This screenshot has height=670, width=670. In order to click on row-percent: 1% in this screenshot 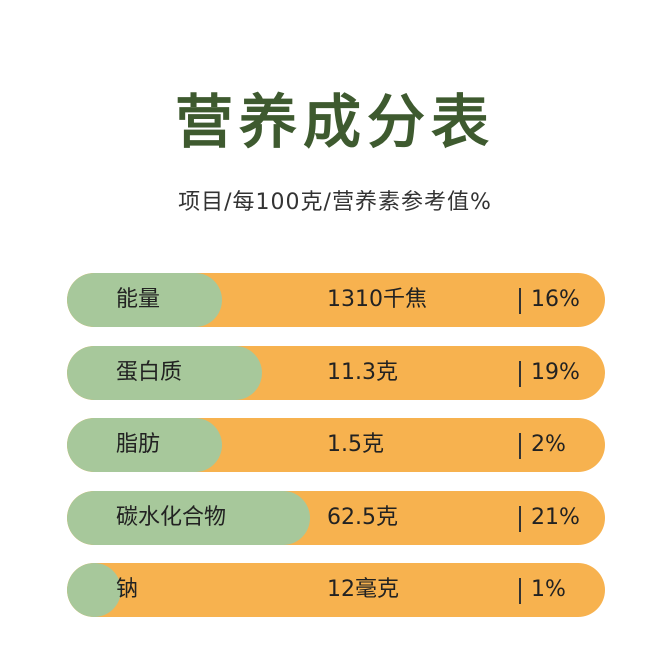, I will do `click(548, 589)`.